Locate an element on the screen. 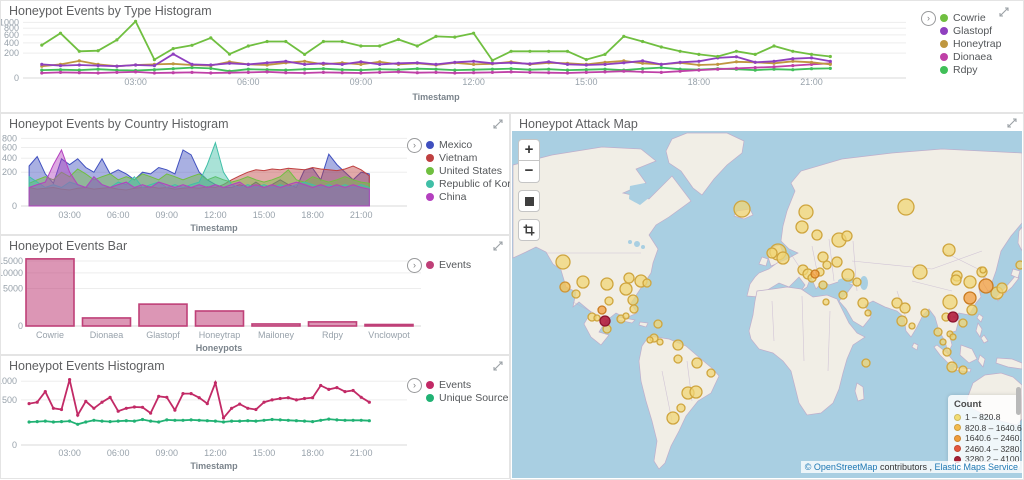  zoom-out-button: − is located at coordinates (529, 172).